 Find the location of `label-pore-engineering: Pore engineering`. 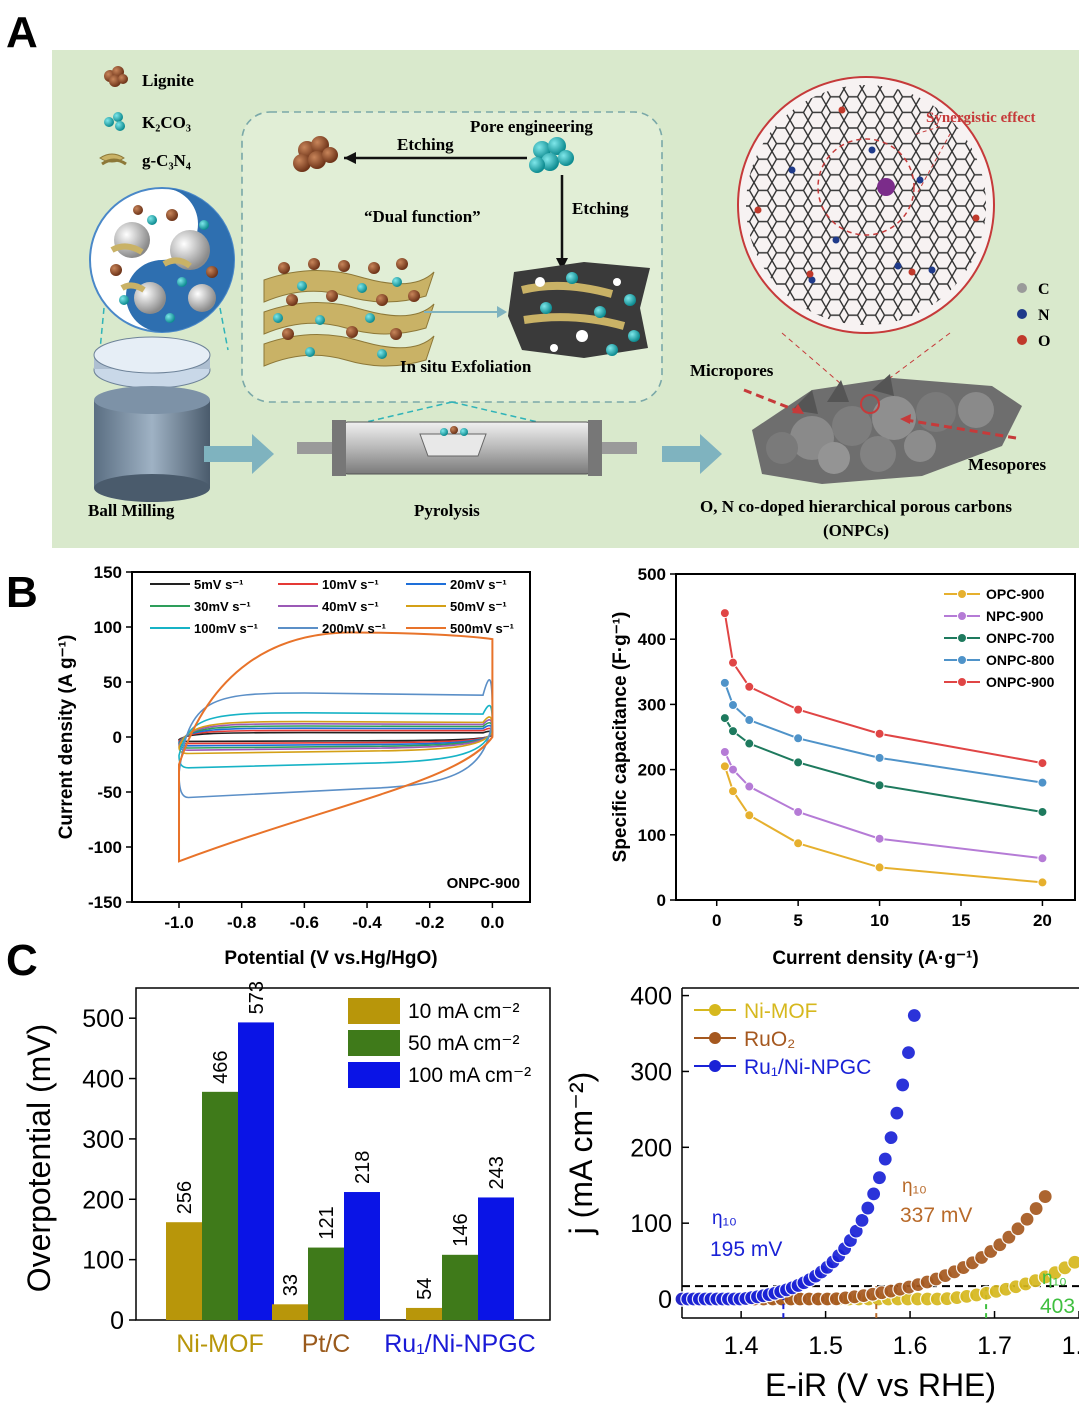

label-pore-engineering: Pore engineering is located at coordinates (531, 126).